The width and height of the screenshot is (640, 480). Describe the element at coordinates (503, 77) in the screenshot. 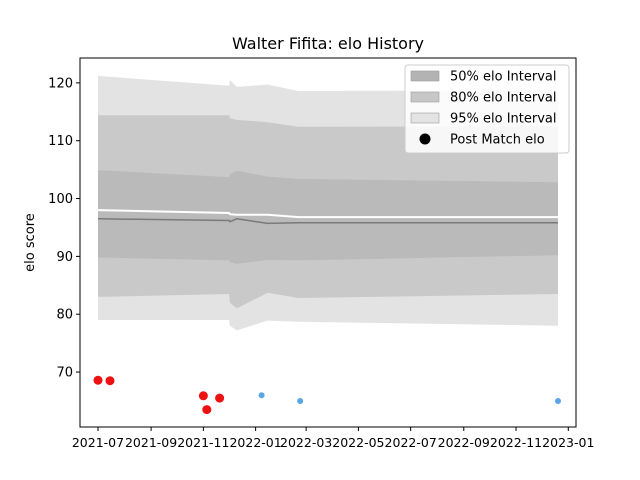

I see `legend-label-1: 50% elo Interval` at that location.